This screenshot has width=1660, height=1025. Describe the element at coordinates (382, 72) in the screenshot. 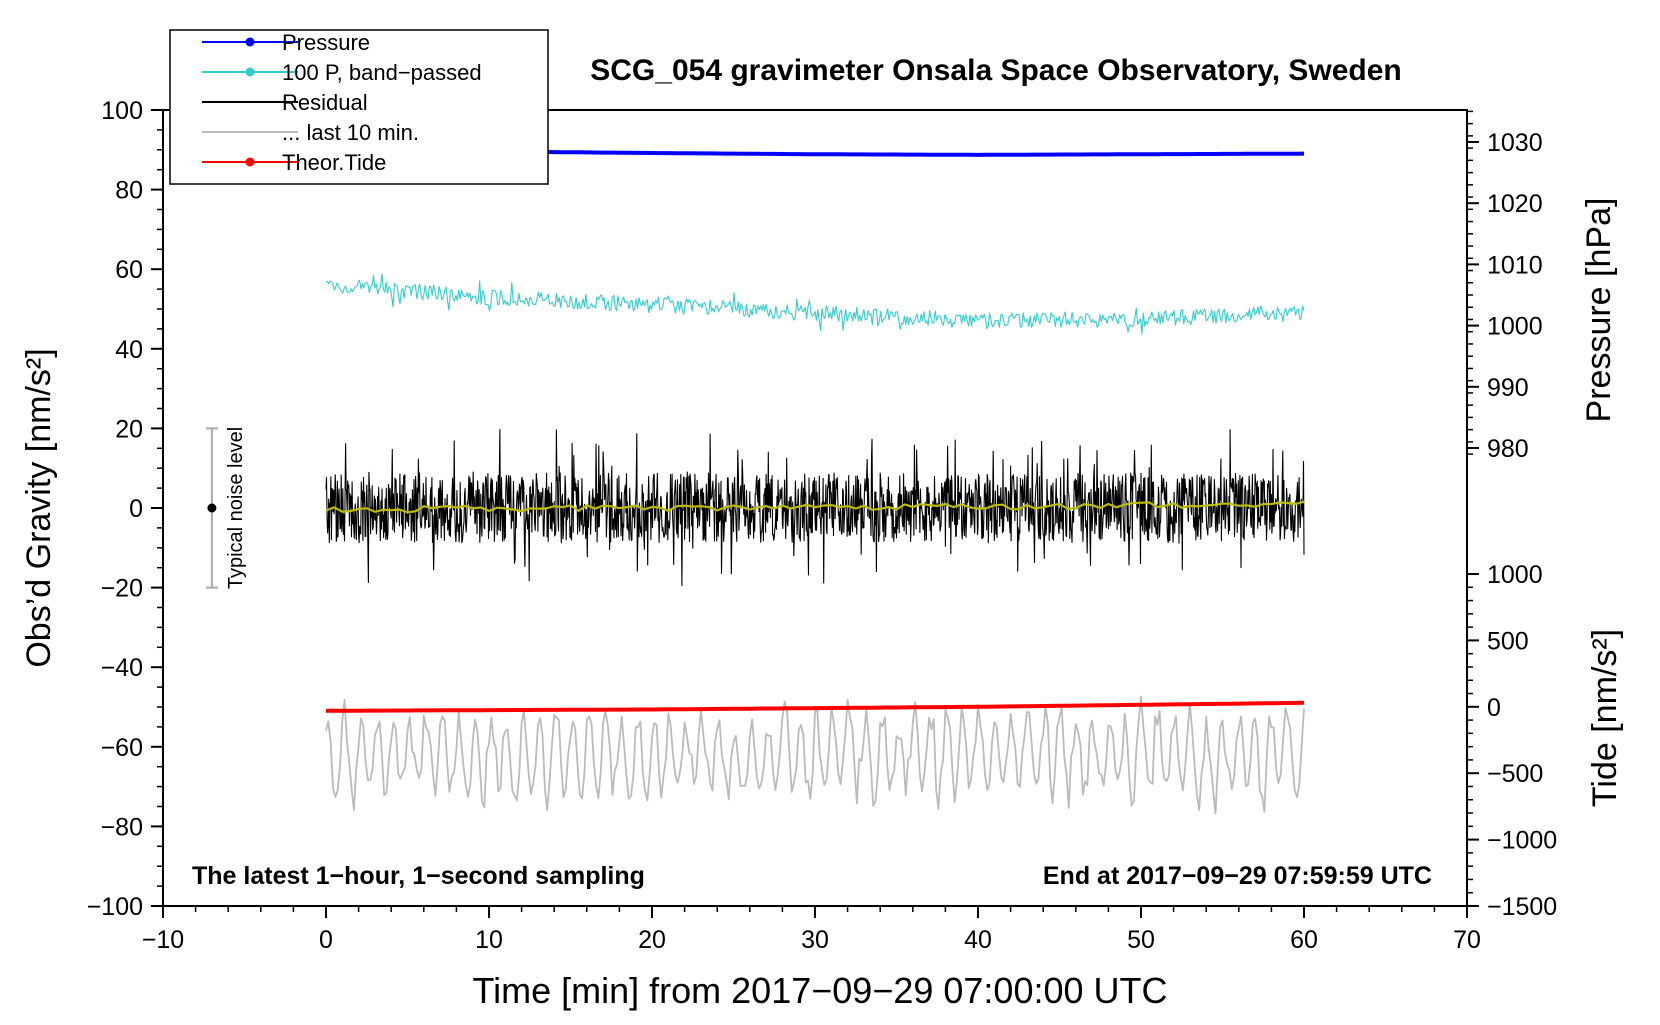

I see `legend-label: 100 P, band−passed` at that location.